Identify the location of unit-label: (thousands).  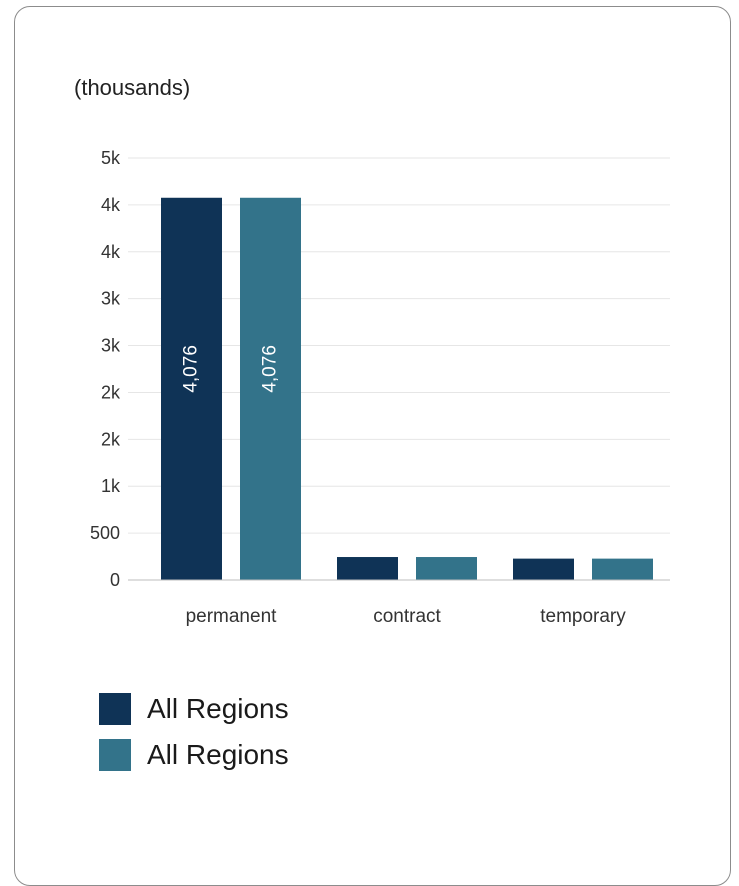
(132, 87).